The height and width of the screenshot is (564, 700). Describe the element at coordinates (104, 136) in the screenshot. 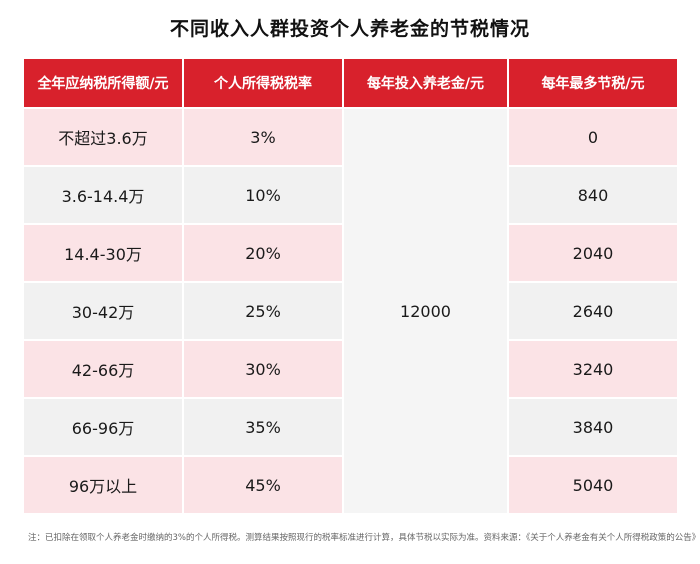

I see `table-row-1-income: 不超过3.6万` at that location.